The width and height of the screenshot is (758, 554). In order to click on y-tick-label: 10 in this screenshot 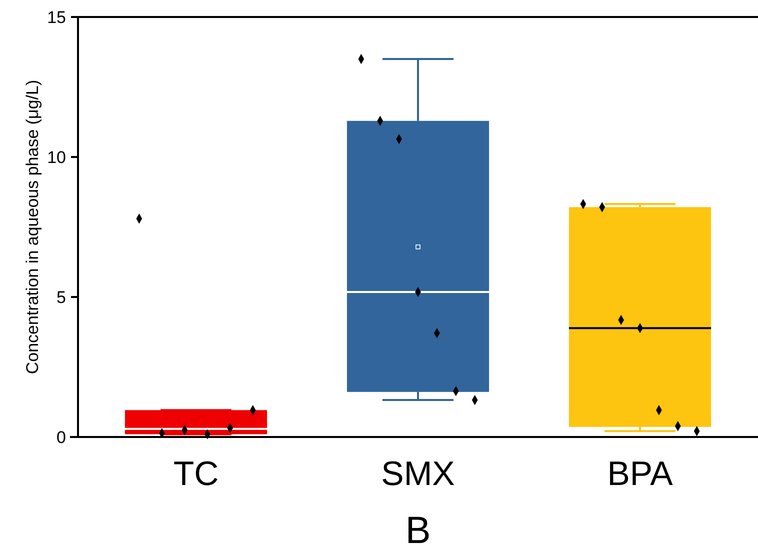, I will do `click(56, 157)`.